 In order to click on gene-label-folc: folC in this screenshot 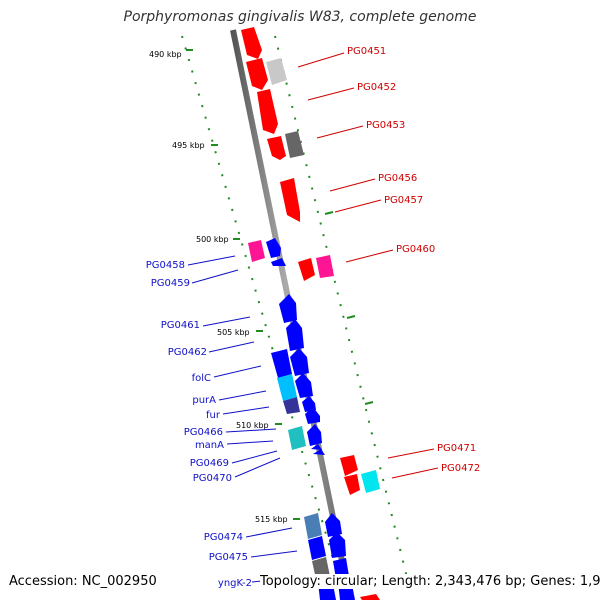, I will do `click(201, 378)`.